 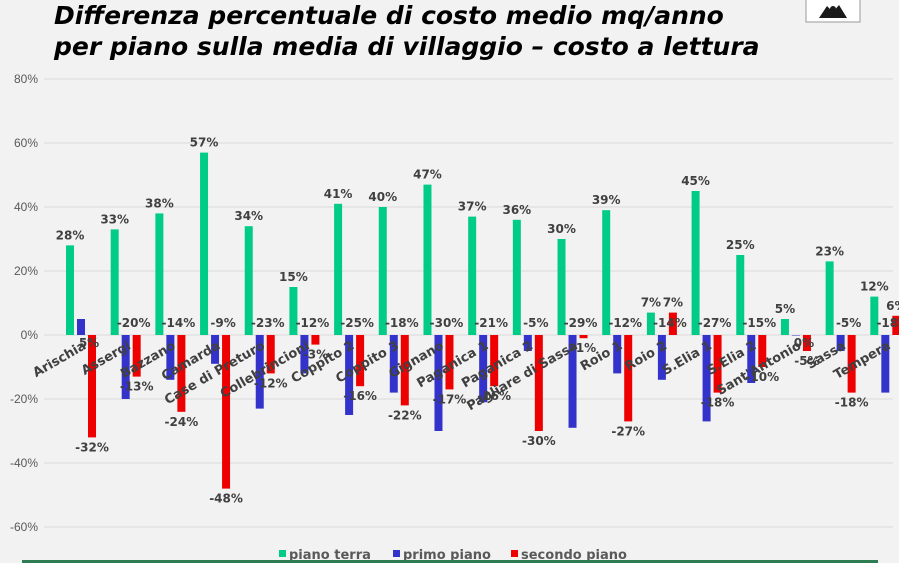 I want to click on y-tick-label: 20%, so click(x=26, y=271).